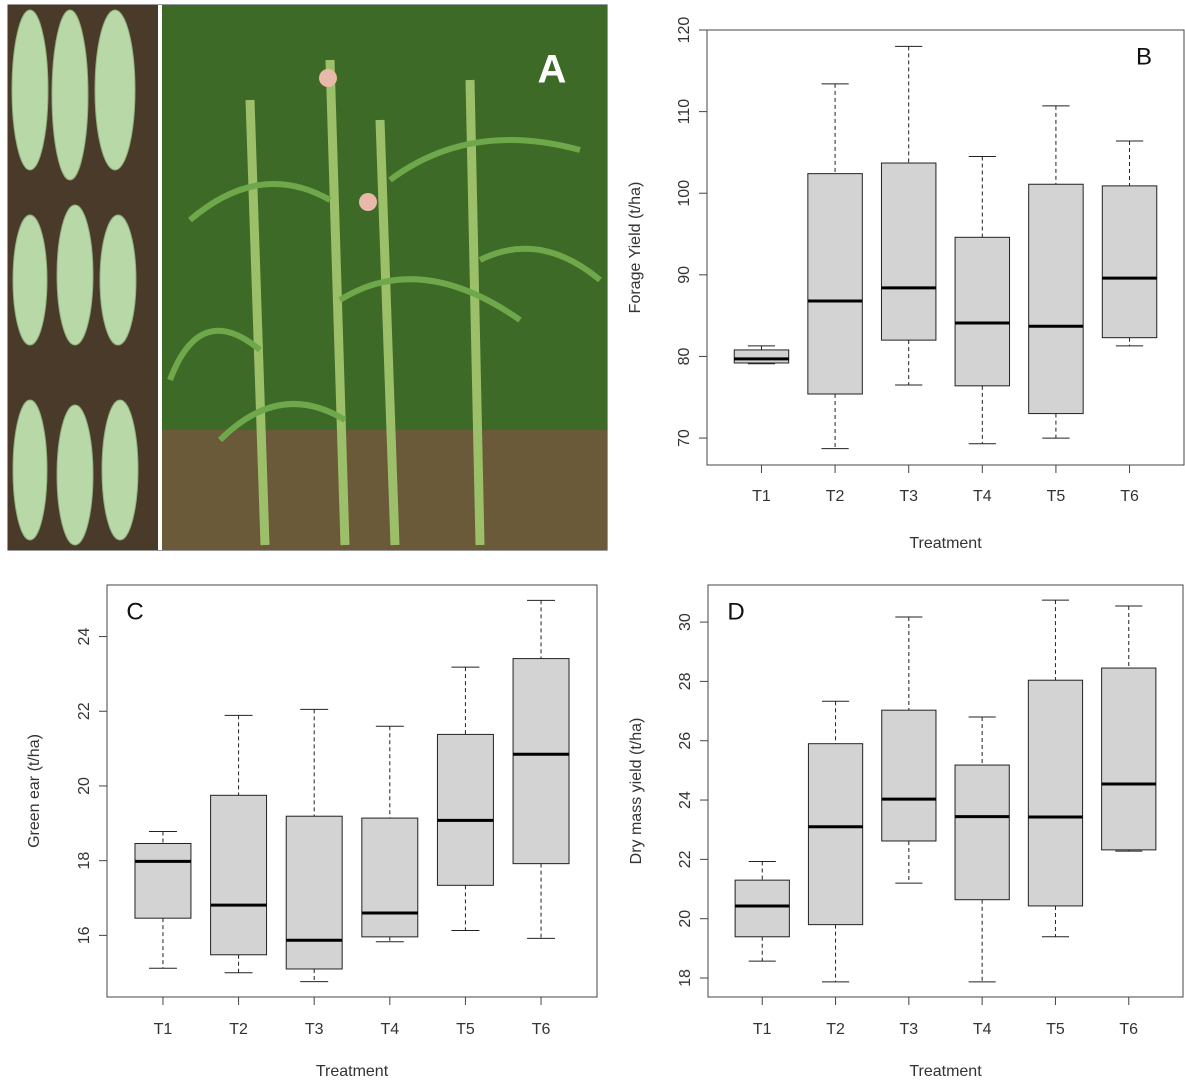 The height and width of the screenshot is (1081, 1185). Describe the element at coordinates (134, 611) in the screenshot. I see `panel-label: C` at that location.